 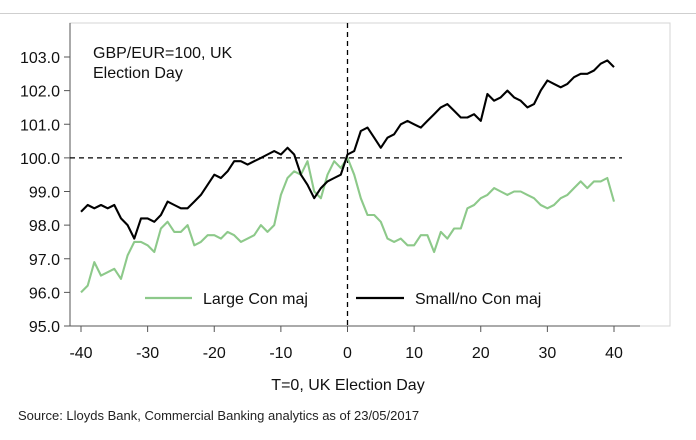 What do you see at coordinates (343, 299) in the screenshot?
I see `legend: Large Con maj Small/no Con maj` at bounding box center [343, 299].